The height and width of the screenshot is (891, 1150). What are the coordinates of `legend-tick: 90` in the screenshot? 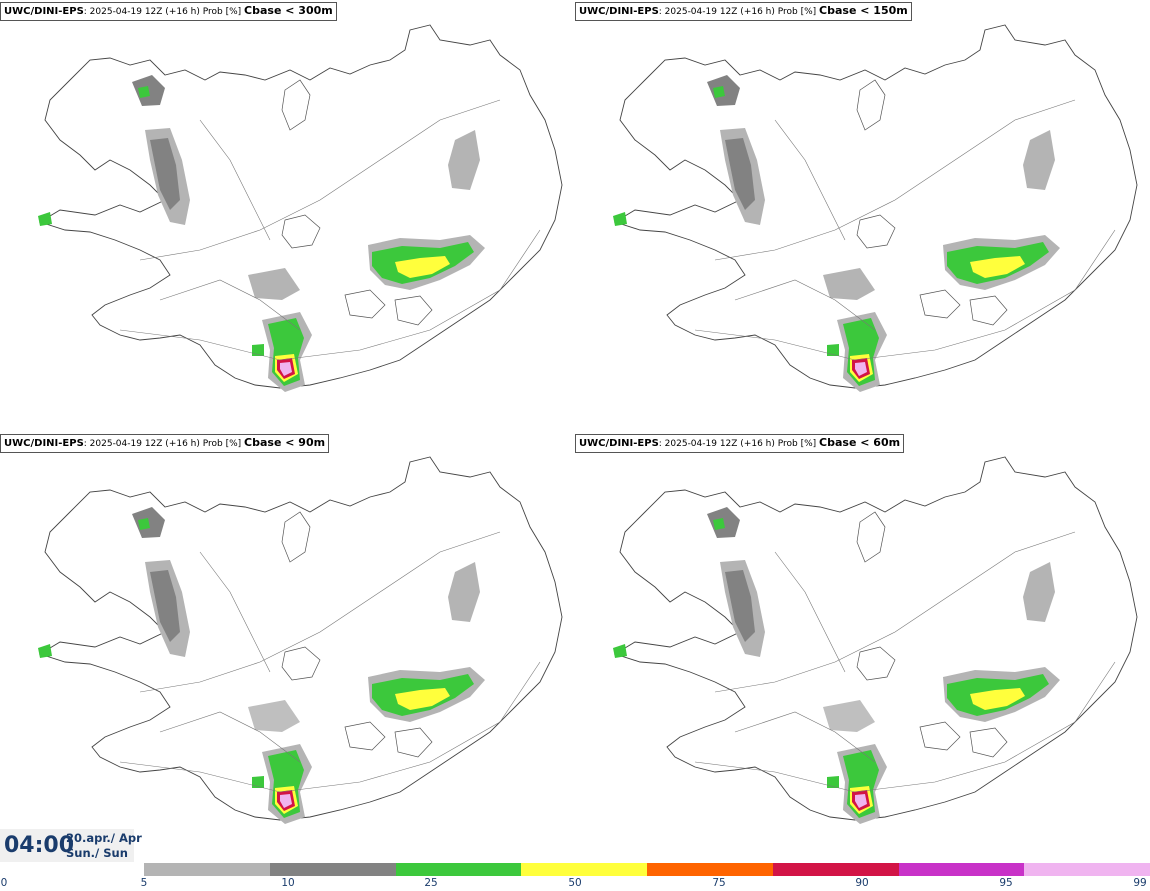 It's located at (862, 883).